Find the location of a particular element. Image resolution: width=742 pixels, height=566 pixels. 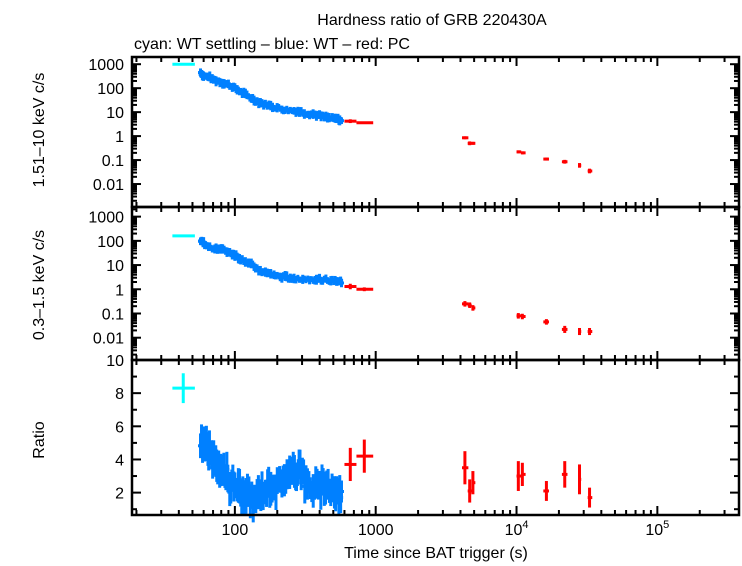

x-tick-label: 100 is located at coordinates (235, 530).